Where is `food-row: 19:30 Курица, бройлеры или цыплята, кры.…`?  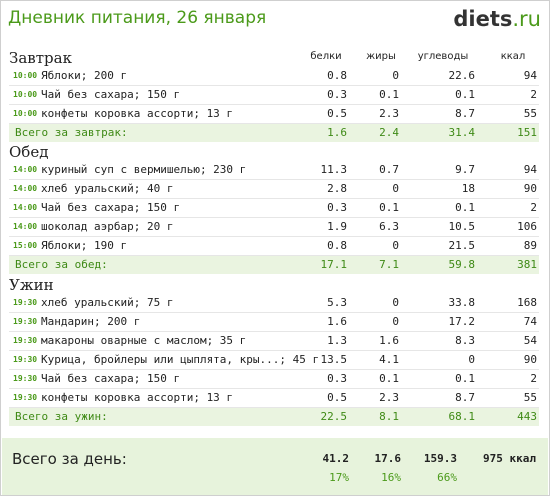
food-row: 19:30 Курица, бройлеры или цыплята, кры.… is located at coordinates (274, 360).